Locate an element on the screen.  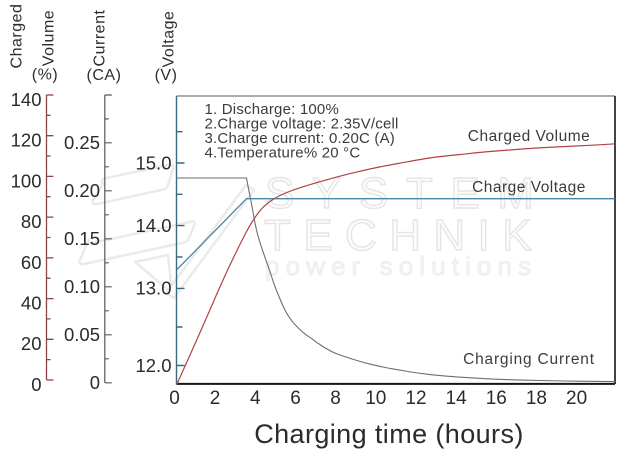
svg-text: 0.20 is located at coordinates (82, 190).